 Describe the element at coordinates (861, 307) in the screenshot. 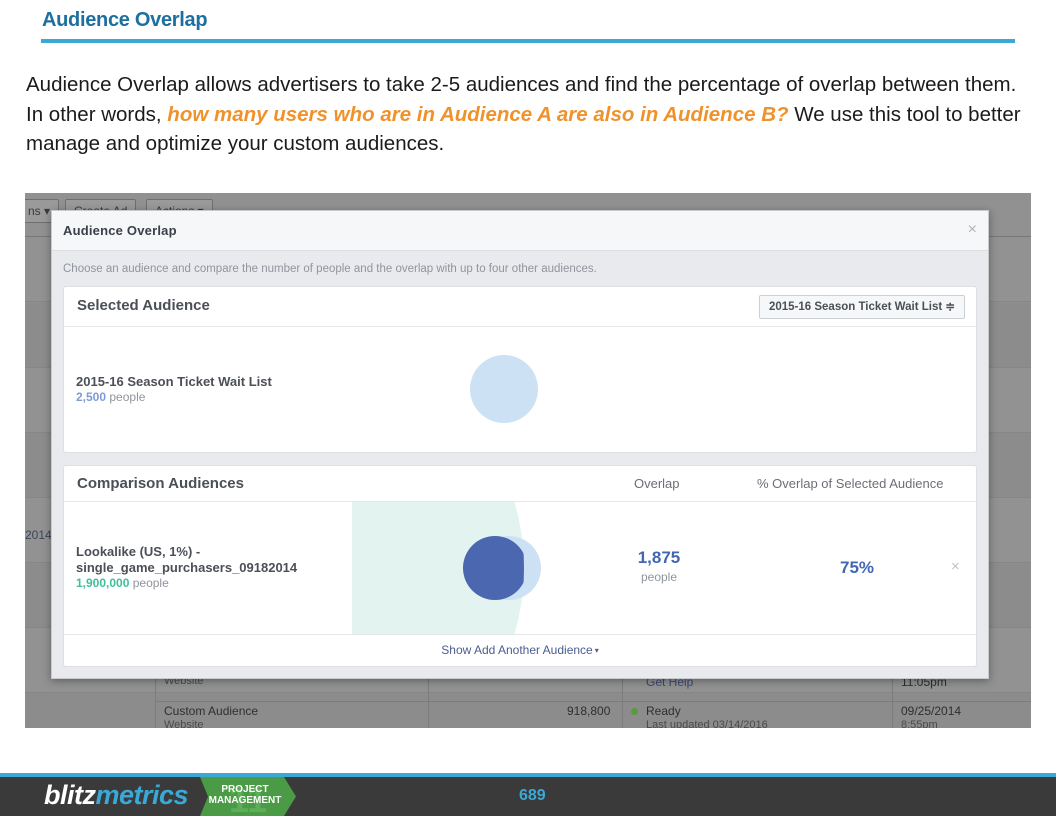

I see `selected-audience-dropdown: 2015-16 Season Ticket Wait List ≑` at that location.